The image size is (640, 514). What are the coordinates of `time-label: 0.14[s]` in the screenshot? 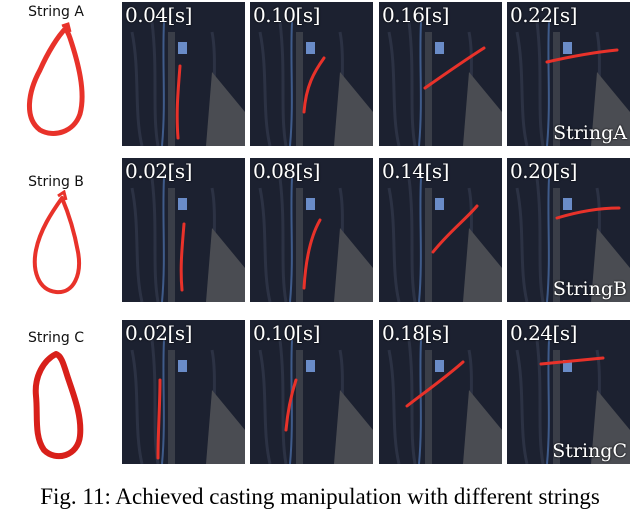 It's located at (415, 171).